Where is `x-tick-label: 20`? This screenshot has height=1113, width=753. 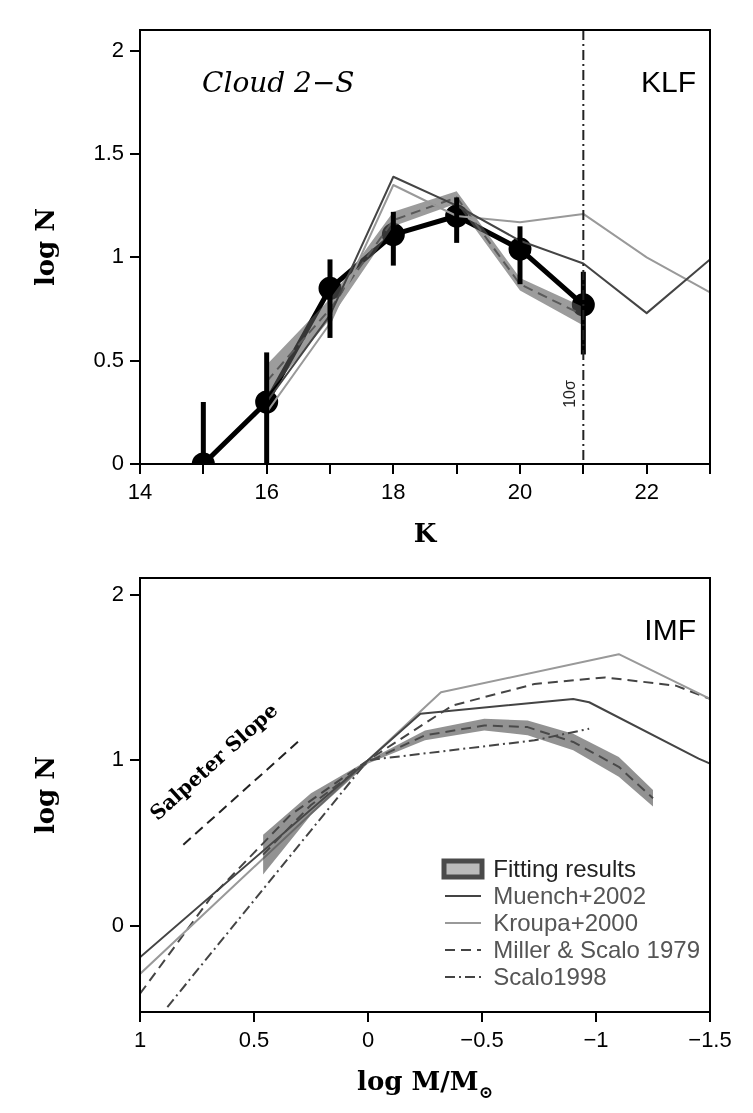 x-tick-label: 20 is located at coordinates (520, 492).